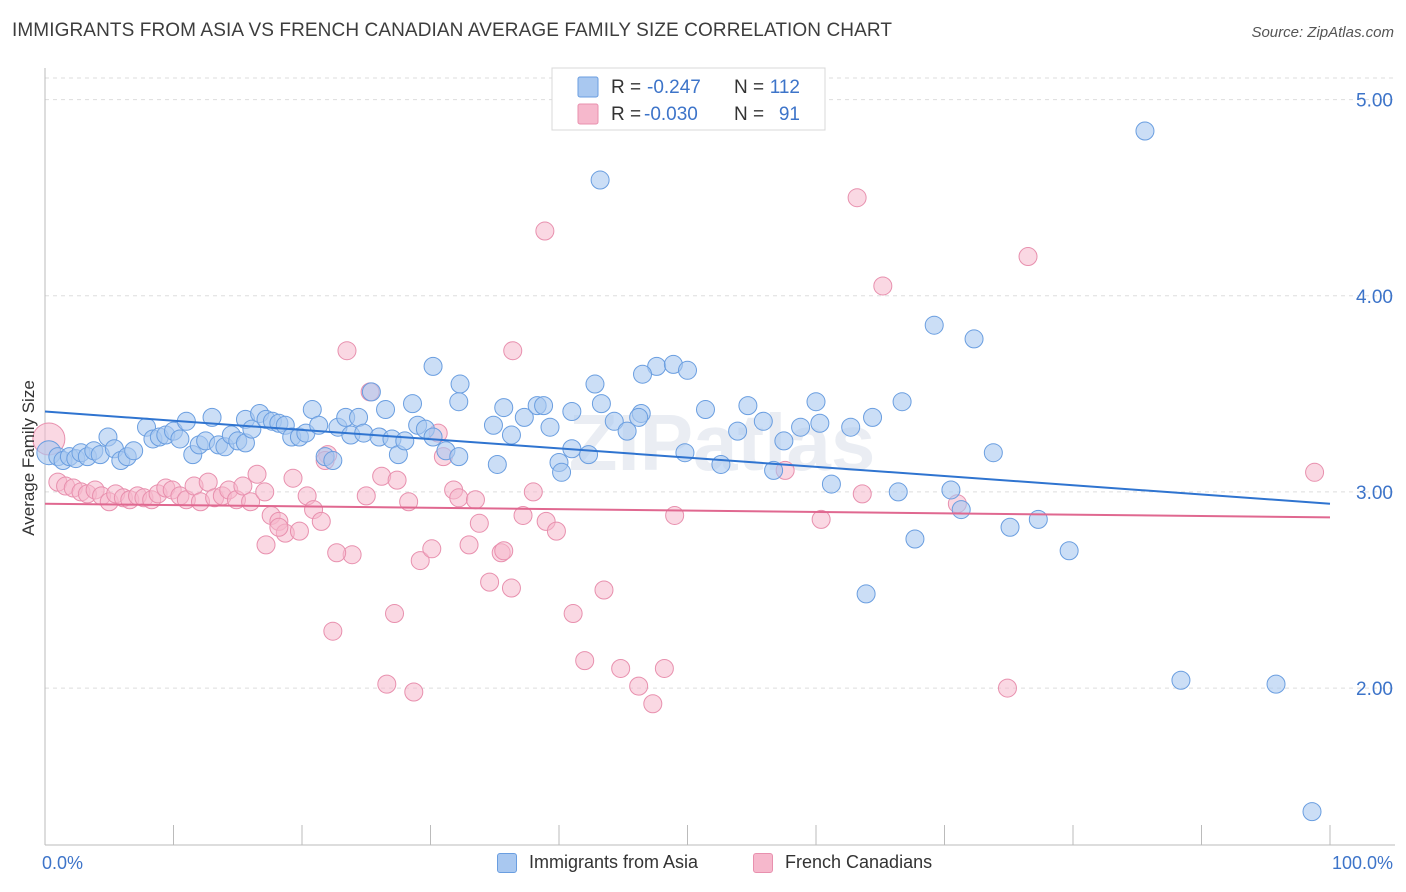  What do you see at coordinates (626, 114) in the screenshot?
I see `legend-r-label-2: R =` at bounding box center [626, 114].